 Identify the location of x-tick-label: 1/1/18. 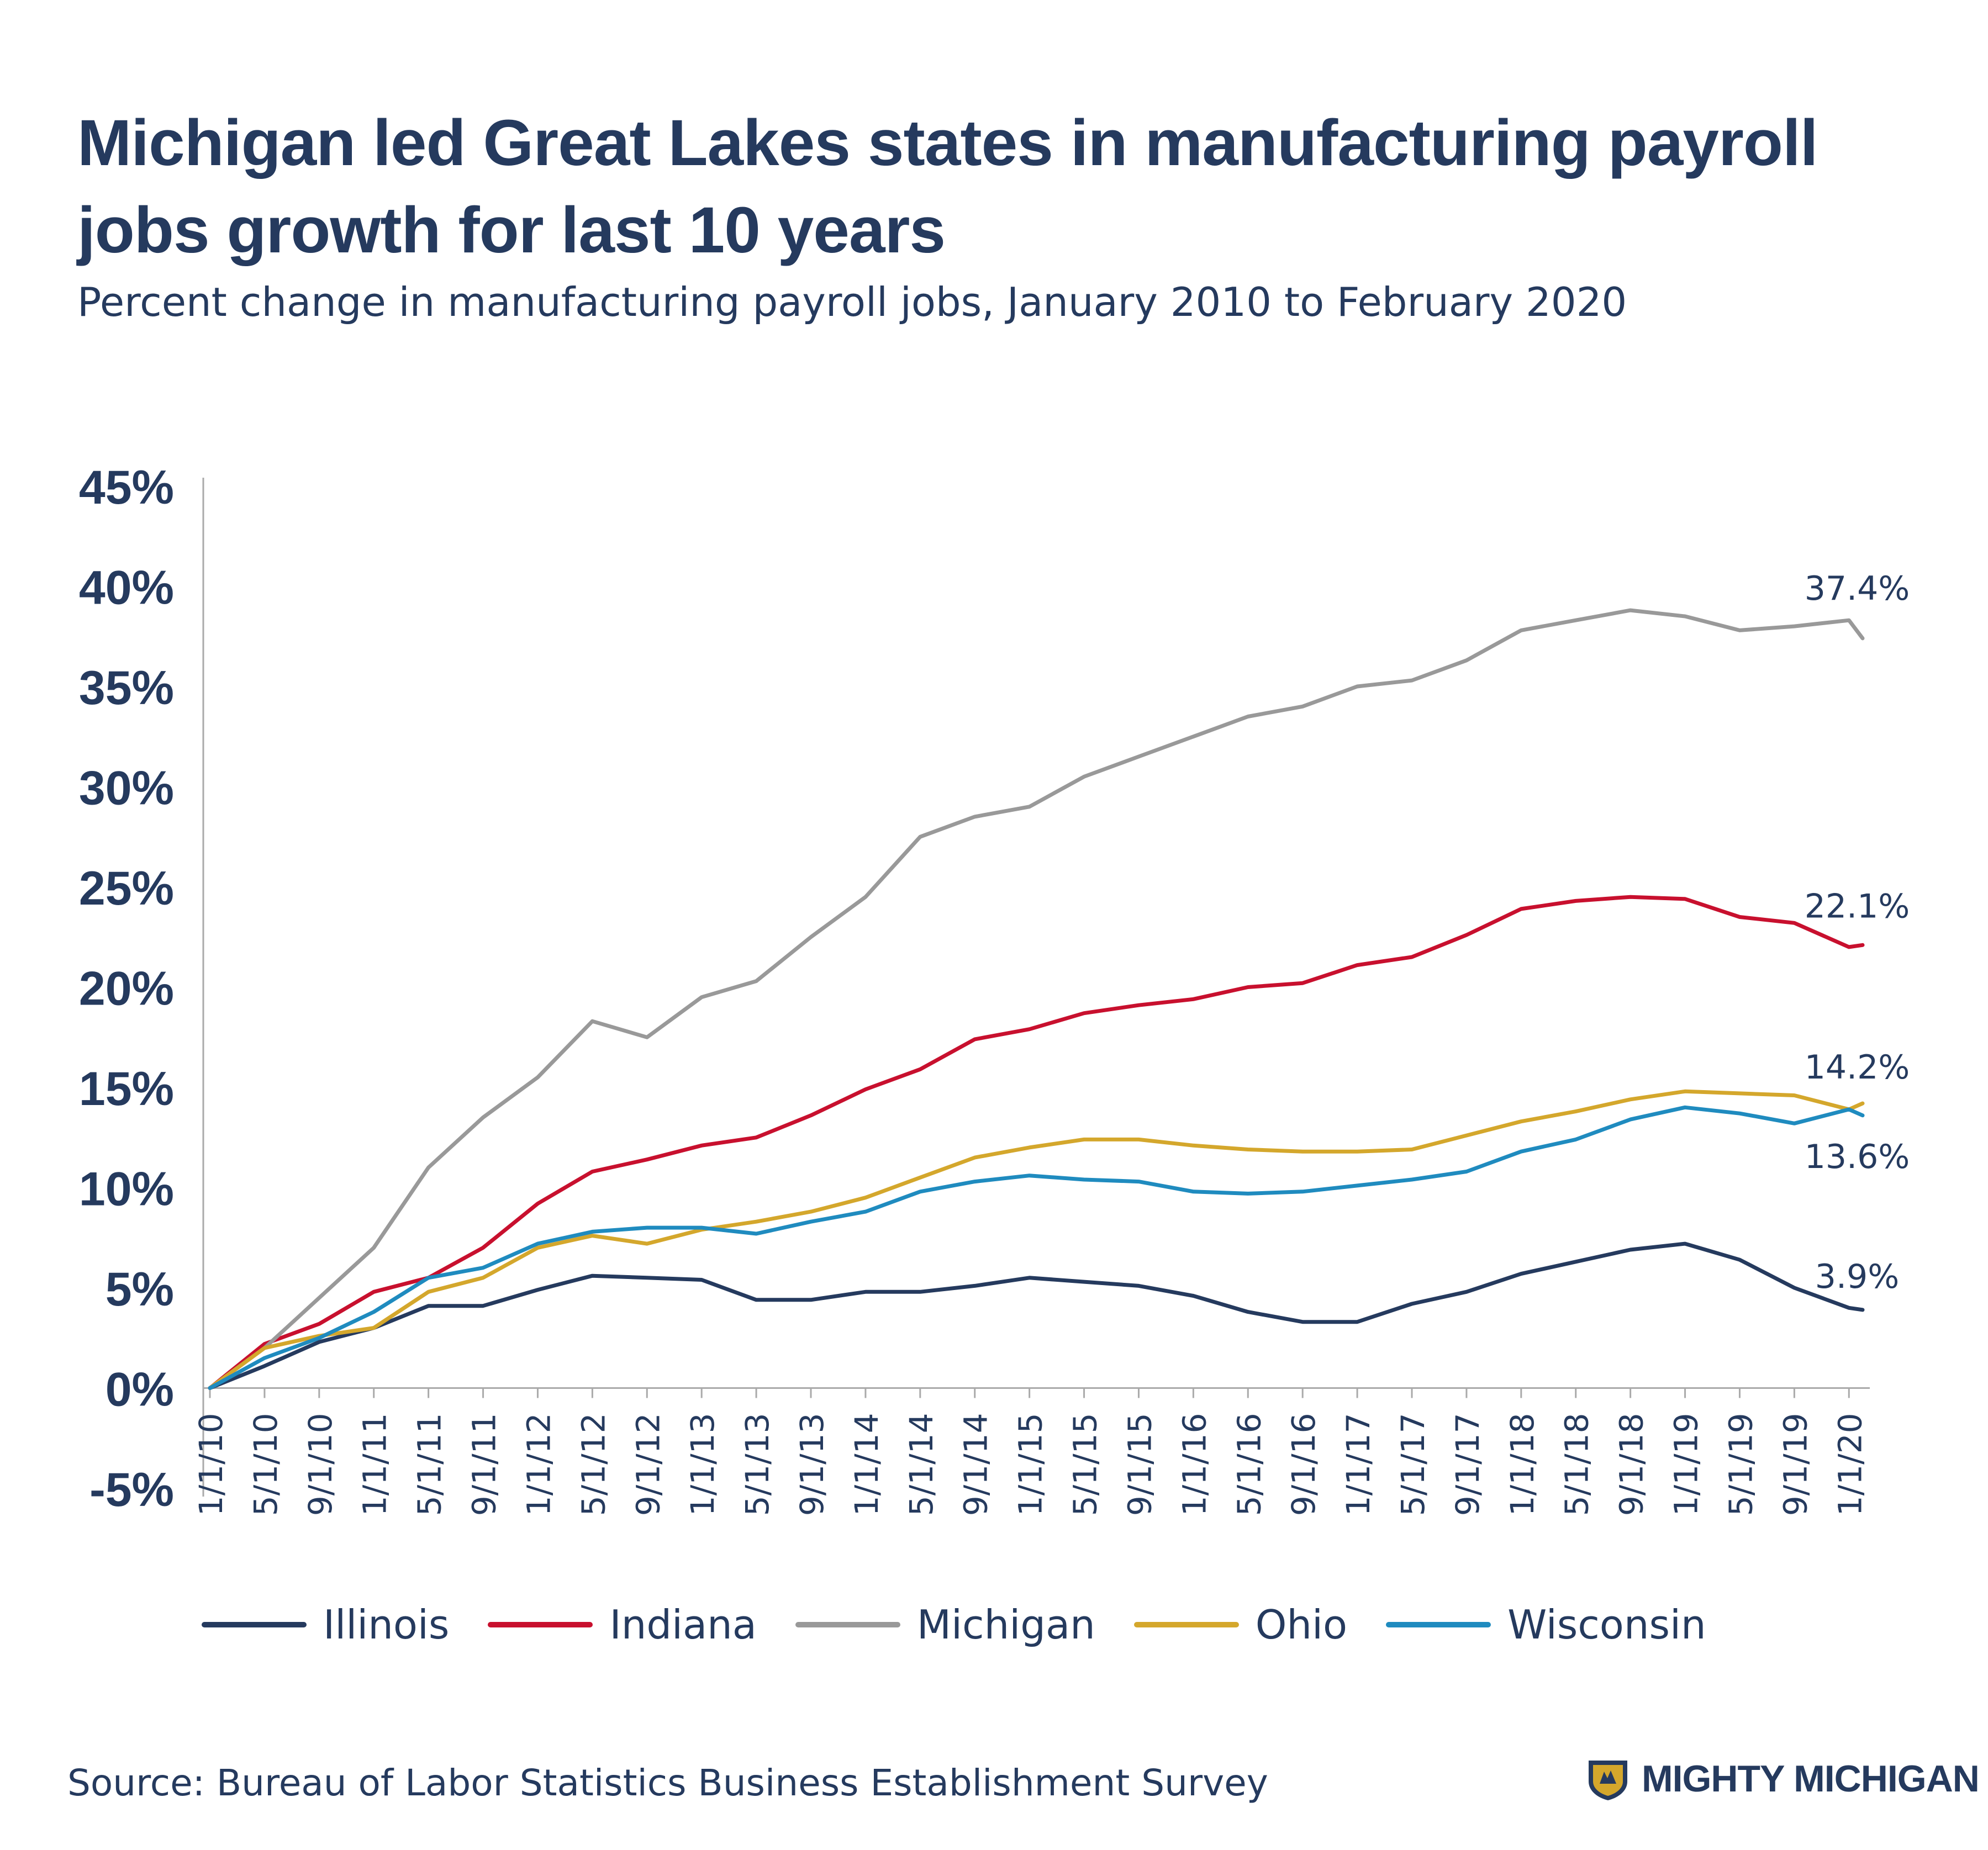
(1522, 1465).